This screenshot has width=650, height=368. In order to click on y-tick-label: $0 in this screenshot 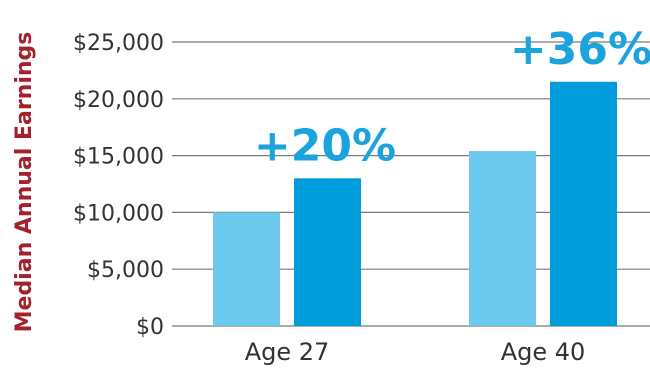, I will do `click(150, 327)`.